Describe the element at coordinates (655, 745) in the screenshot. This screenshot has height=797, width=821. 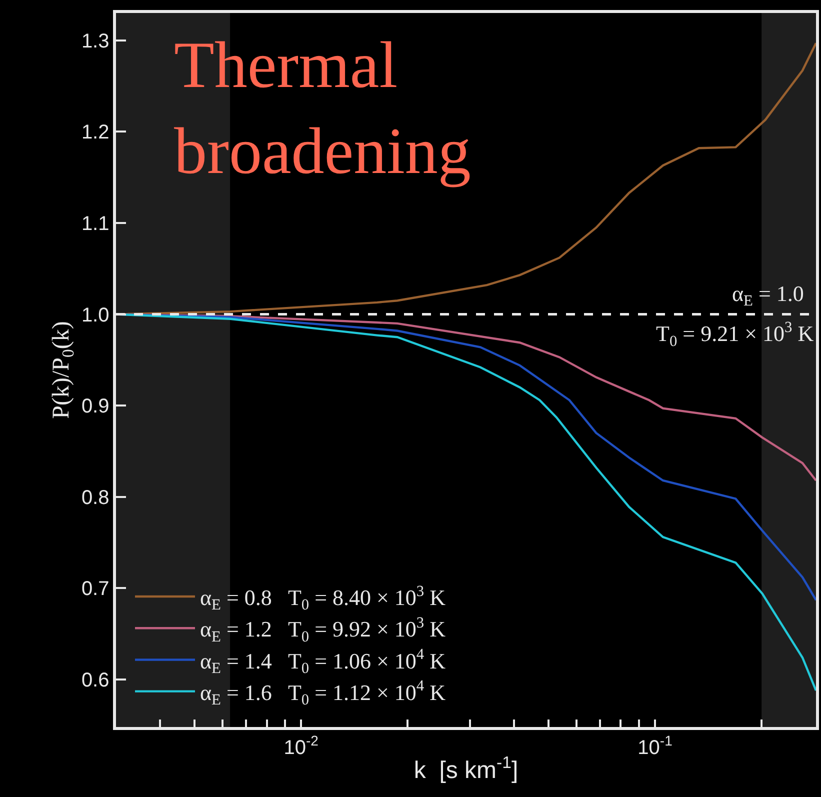
I see `x-tick-label: 10$^{-1}$` at that location.